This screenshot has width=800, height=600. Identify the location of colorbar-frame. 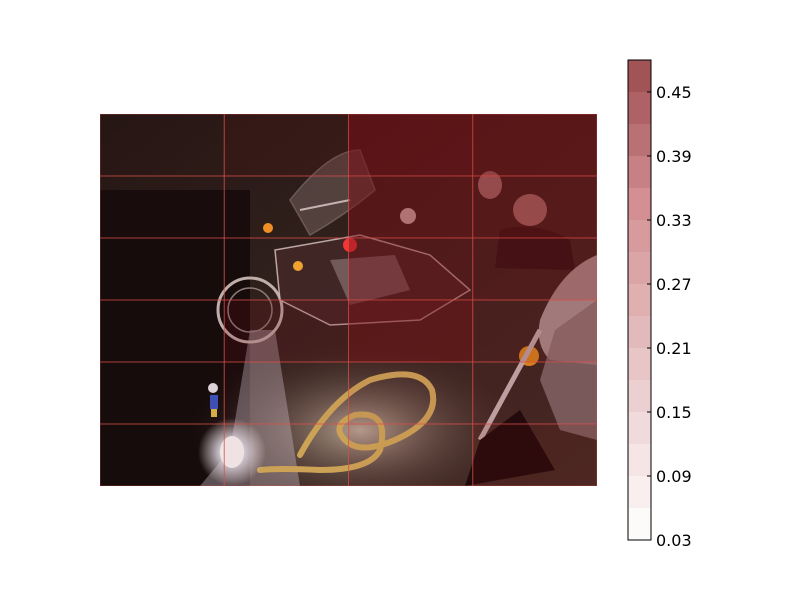
(639, 300).